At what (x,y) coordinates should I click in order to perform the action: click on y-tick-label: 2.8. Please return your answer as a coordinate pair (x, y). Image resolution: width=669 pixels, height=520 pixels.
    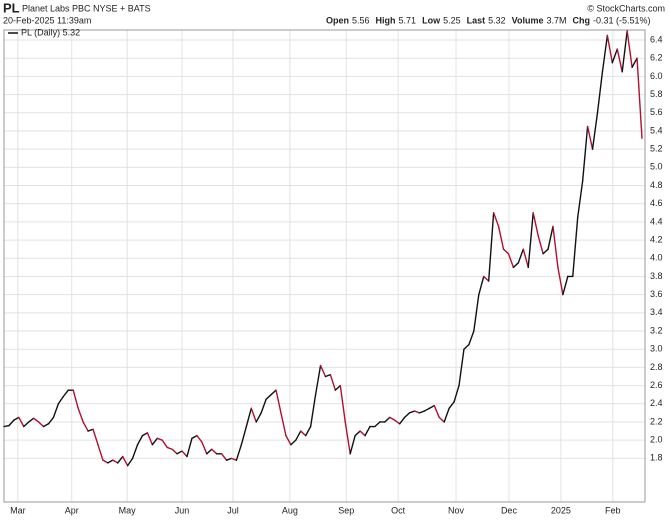
    Looking at the image, I should click on (656, 367).